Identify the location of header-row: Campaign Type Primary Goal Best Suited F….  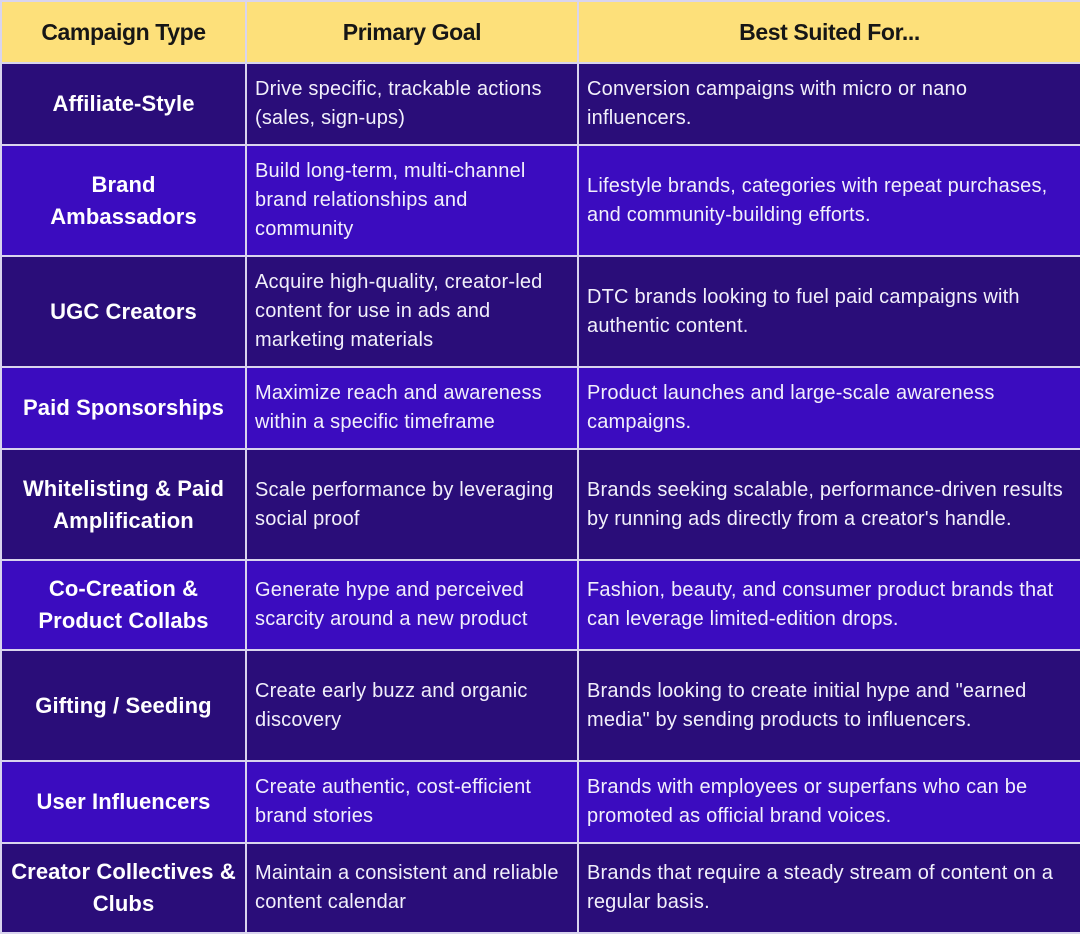
(540, 32).